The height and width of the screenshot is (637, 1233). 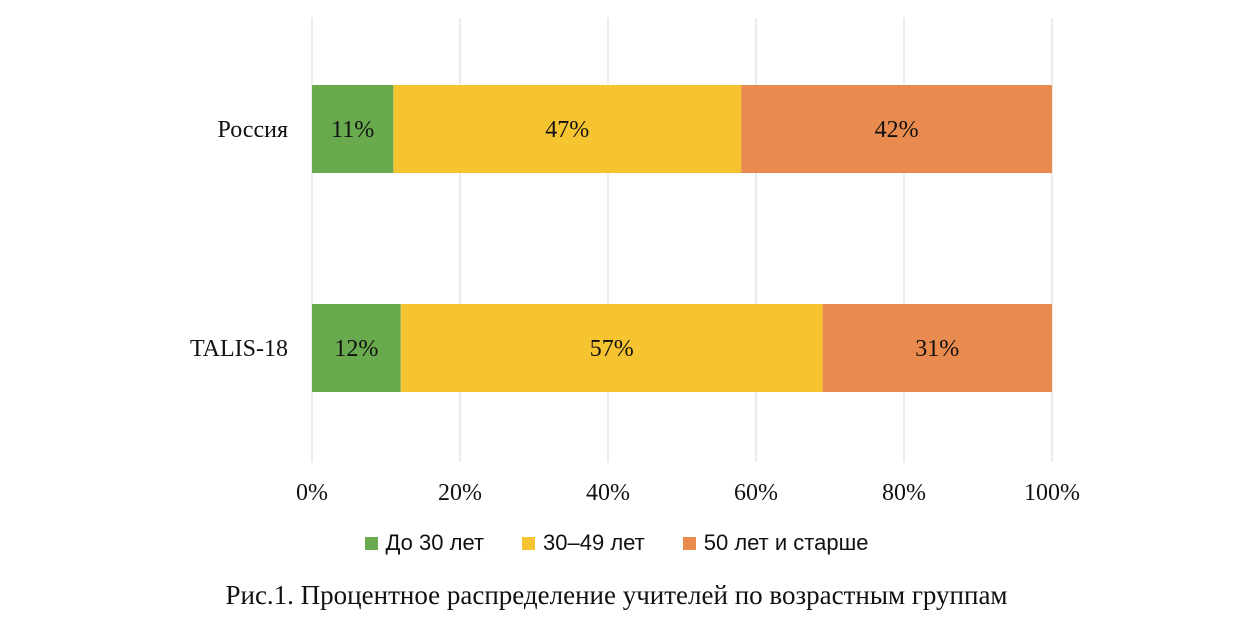 I want to click on x-tick-label: 60%, so click(x=756, y=493).